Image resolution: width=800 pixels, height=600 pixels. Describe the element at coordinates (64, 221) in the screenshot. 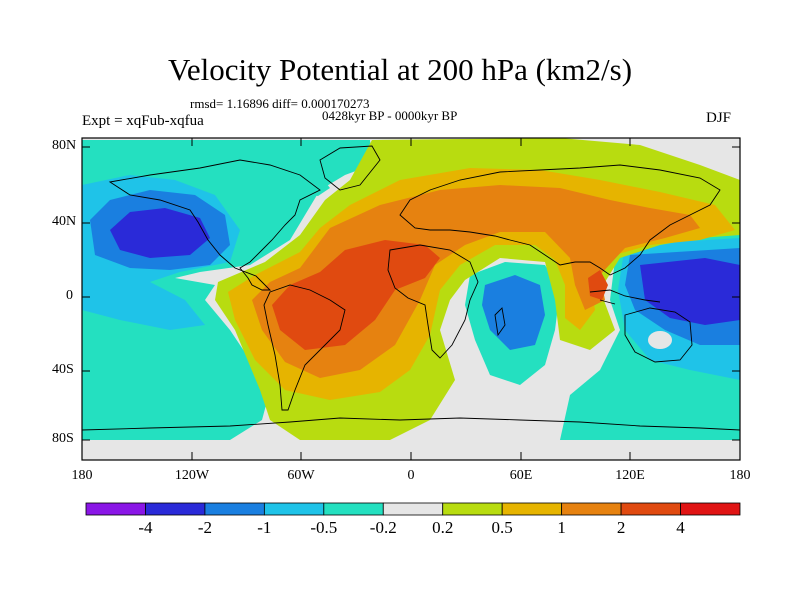

I see `y-tick-label: 40N` at that location.